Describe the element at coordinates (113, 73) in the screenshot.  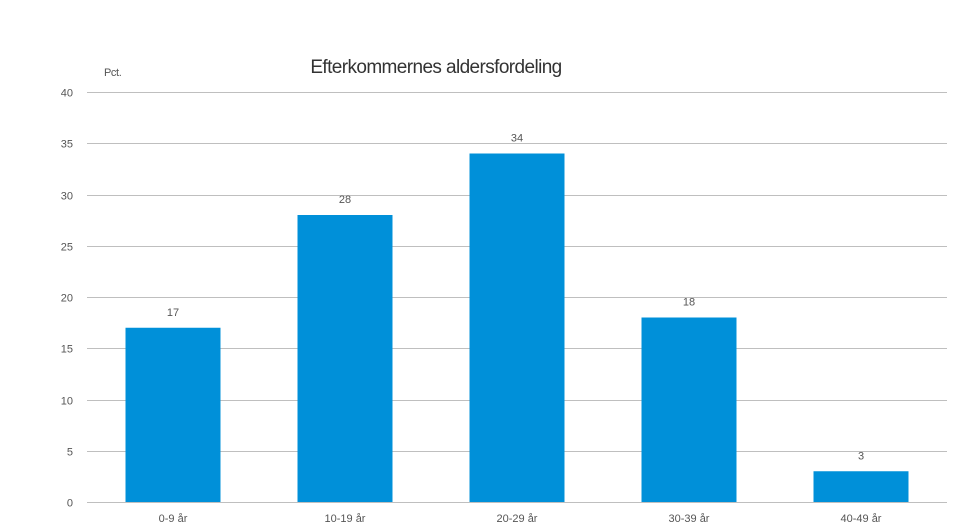
I see `y-axis-unit-label: Pct.` at that location.